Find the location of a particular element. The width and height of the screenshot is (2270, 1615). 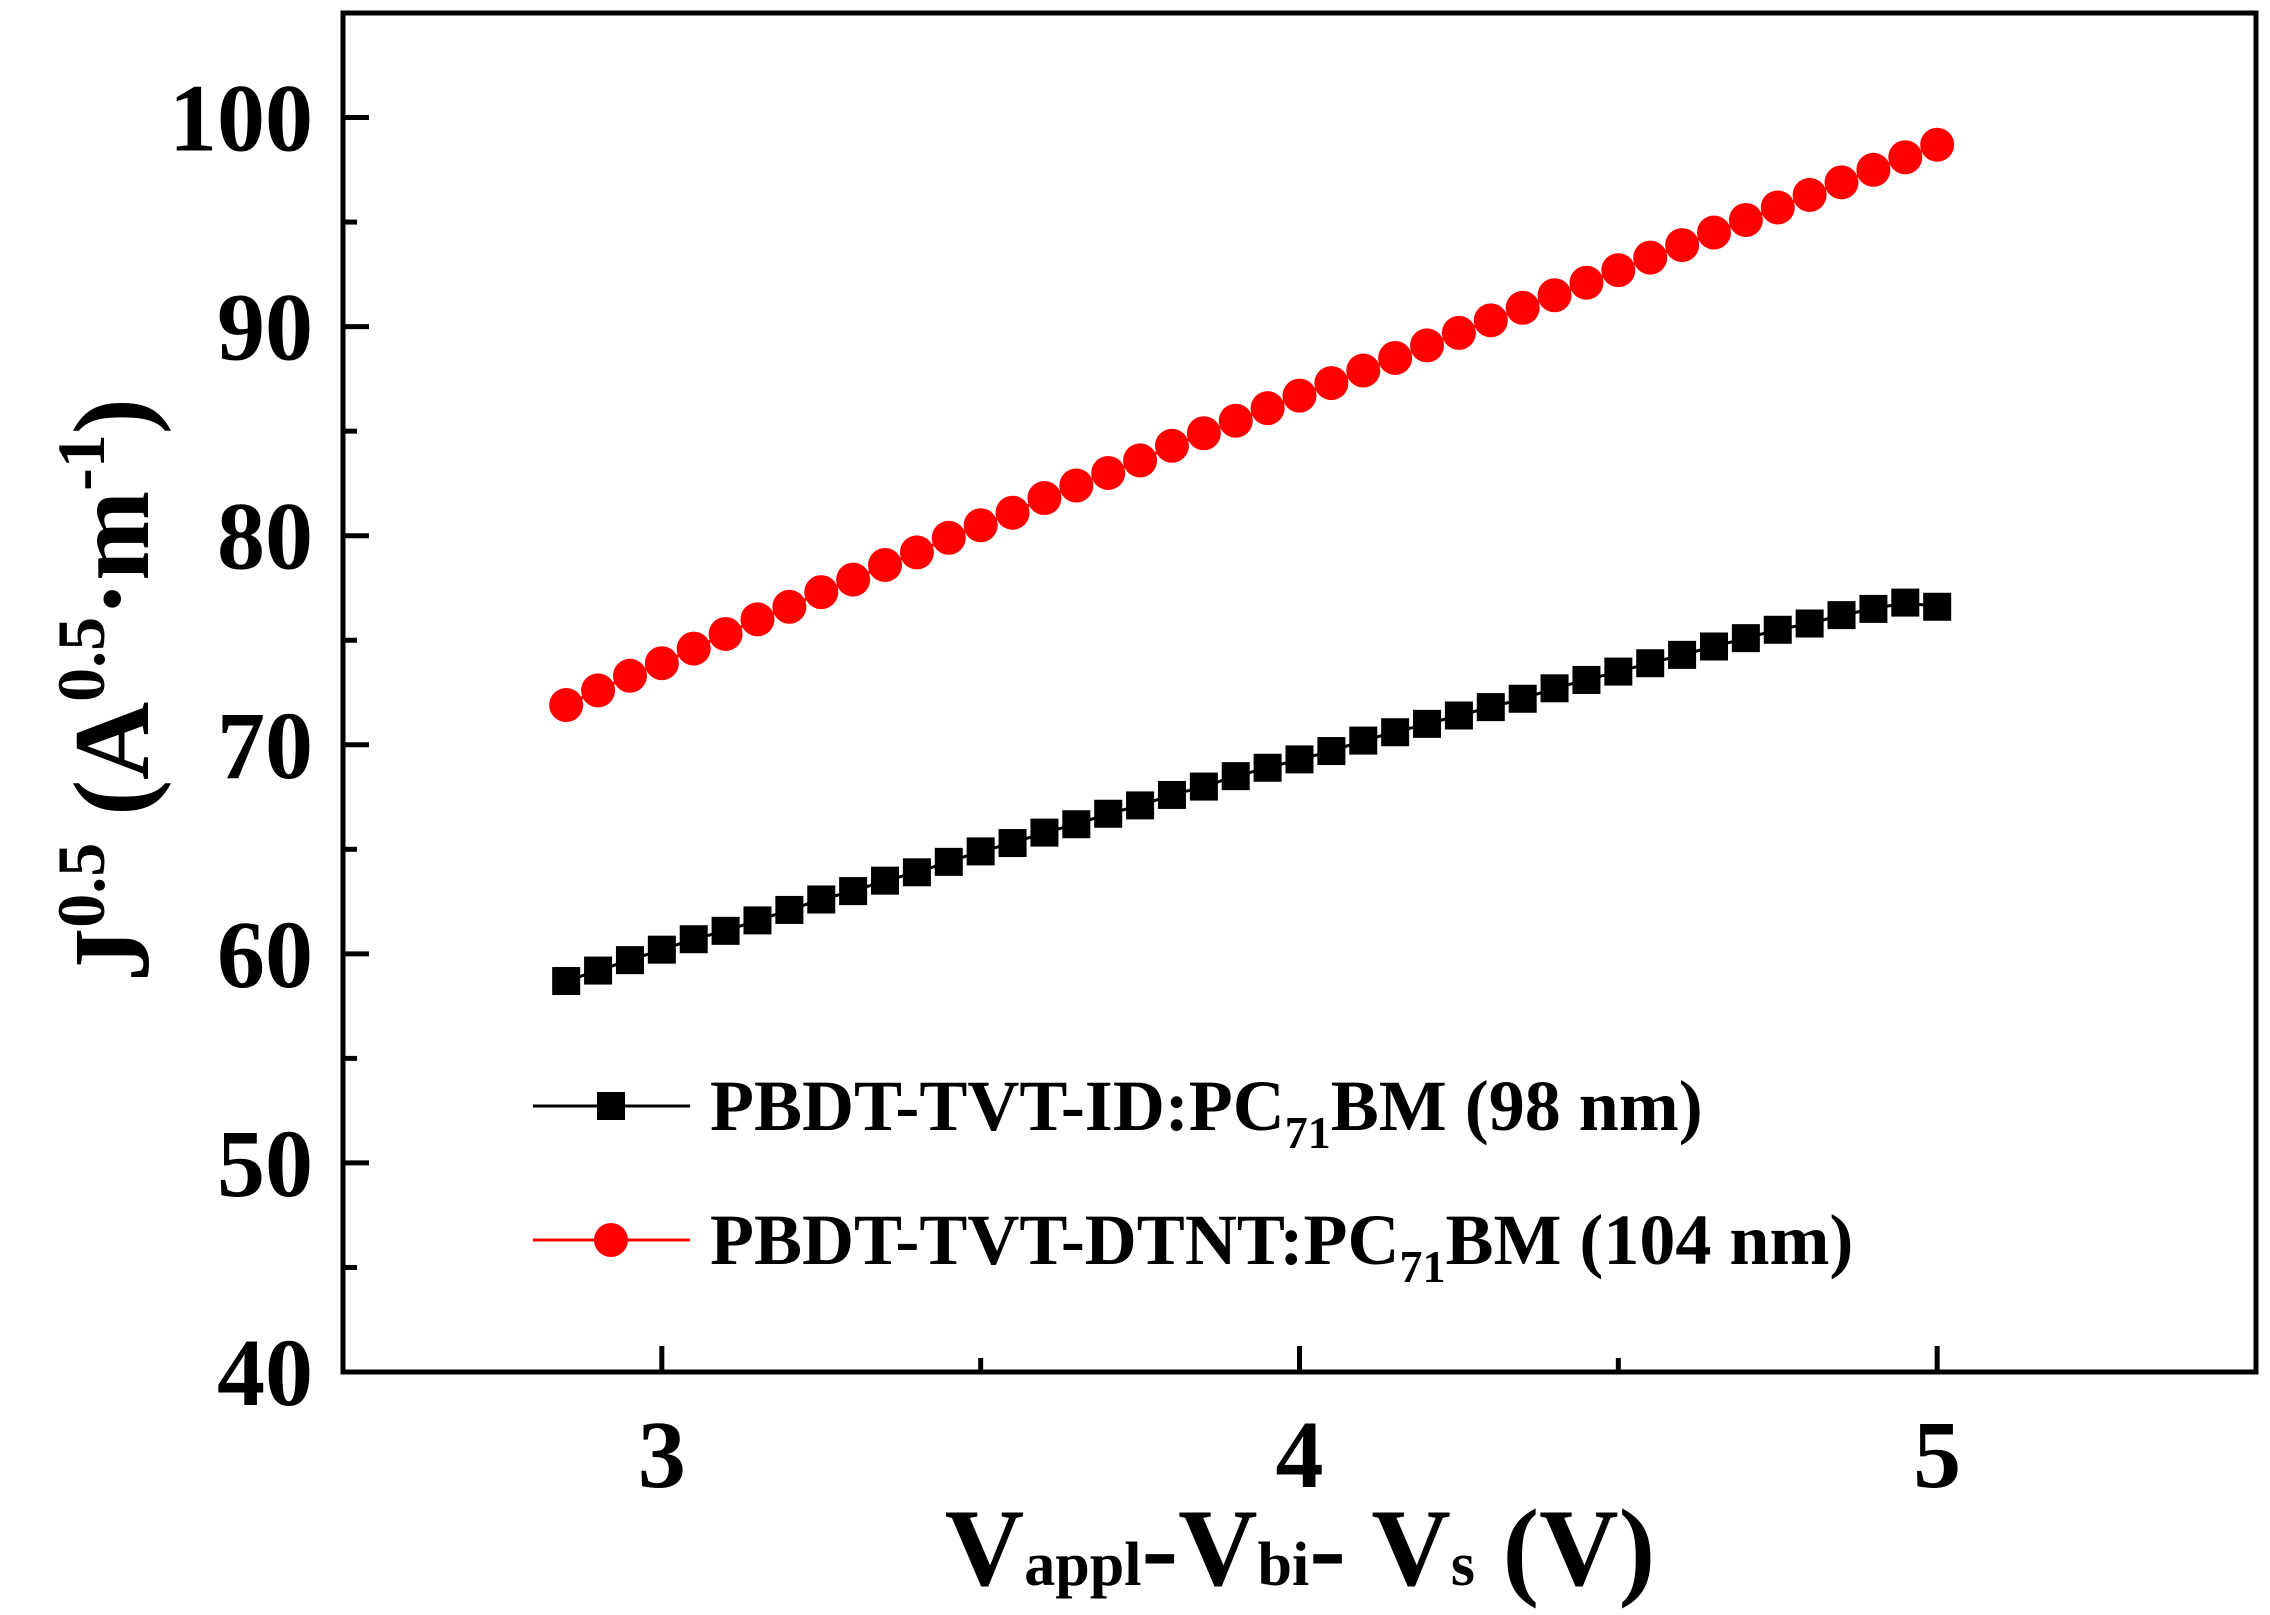

xlabel-sub-s: s is located at coordinates (1463, 1565).